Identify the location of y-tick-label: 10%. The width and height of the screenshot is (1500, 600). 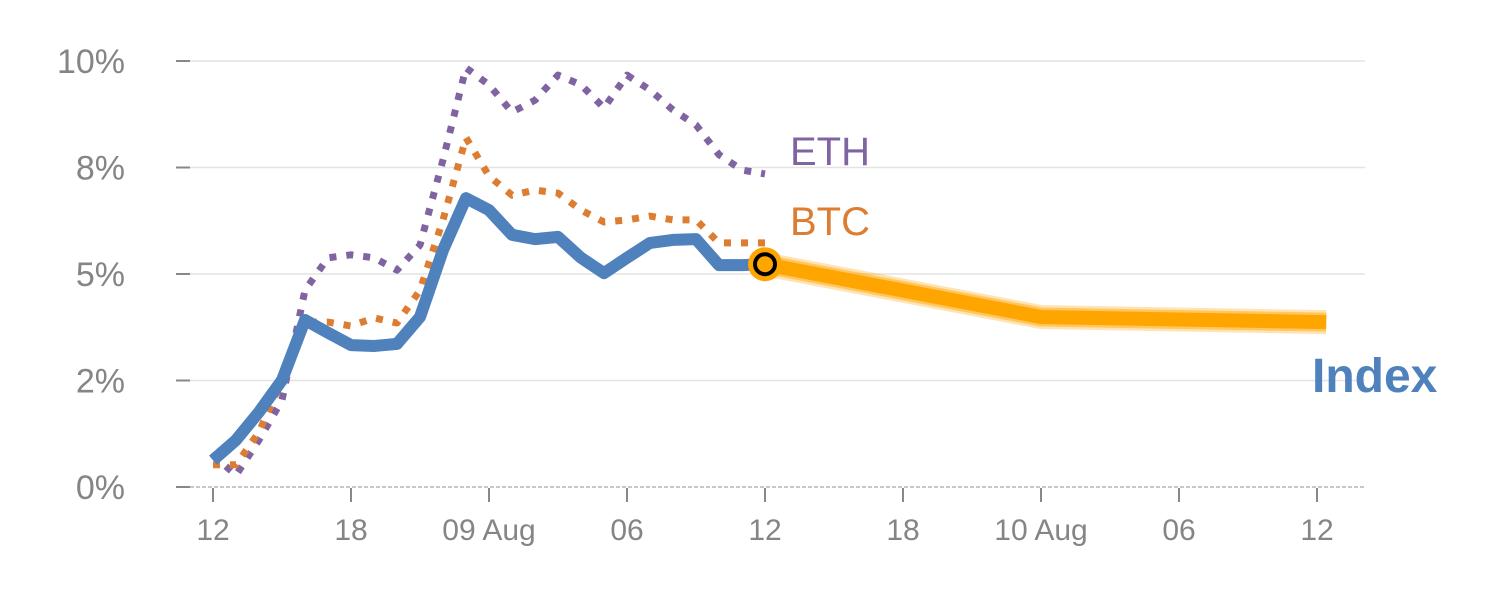
(91, 62).